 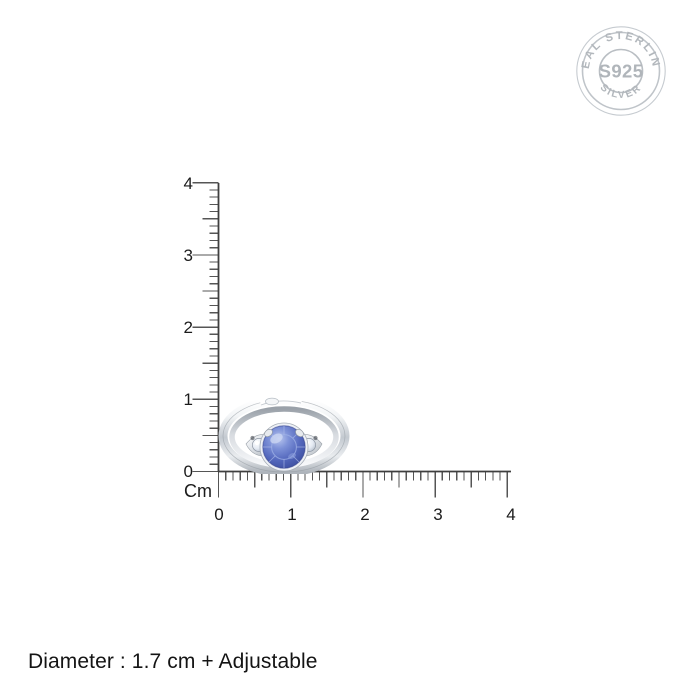 I want to click on vaxis-label-3: 3, so click(x=188, y=255).